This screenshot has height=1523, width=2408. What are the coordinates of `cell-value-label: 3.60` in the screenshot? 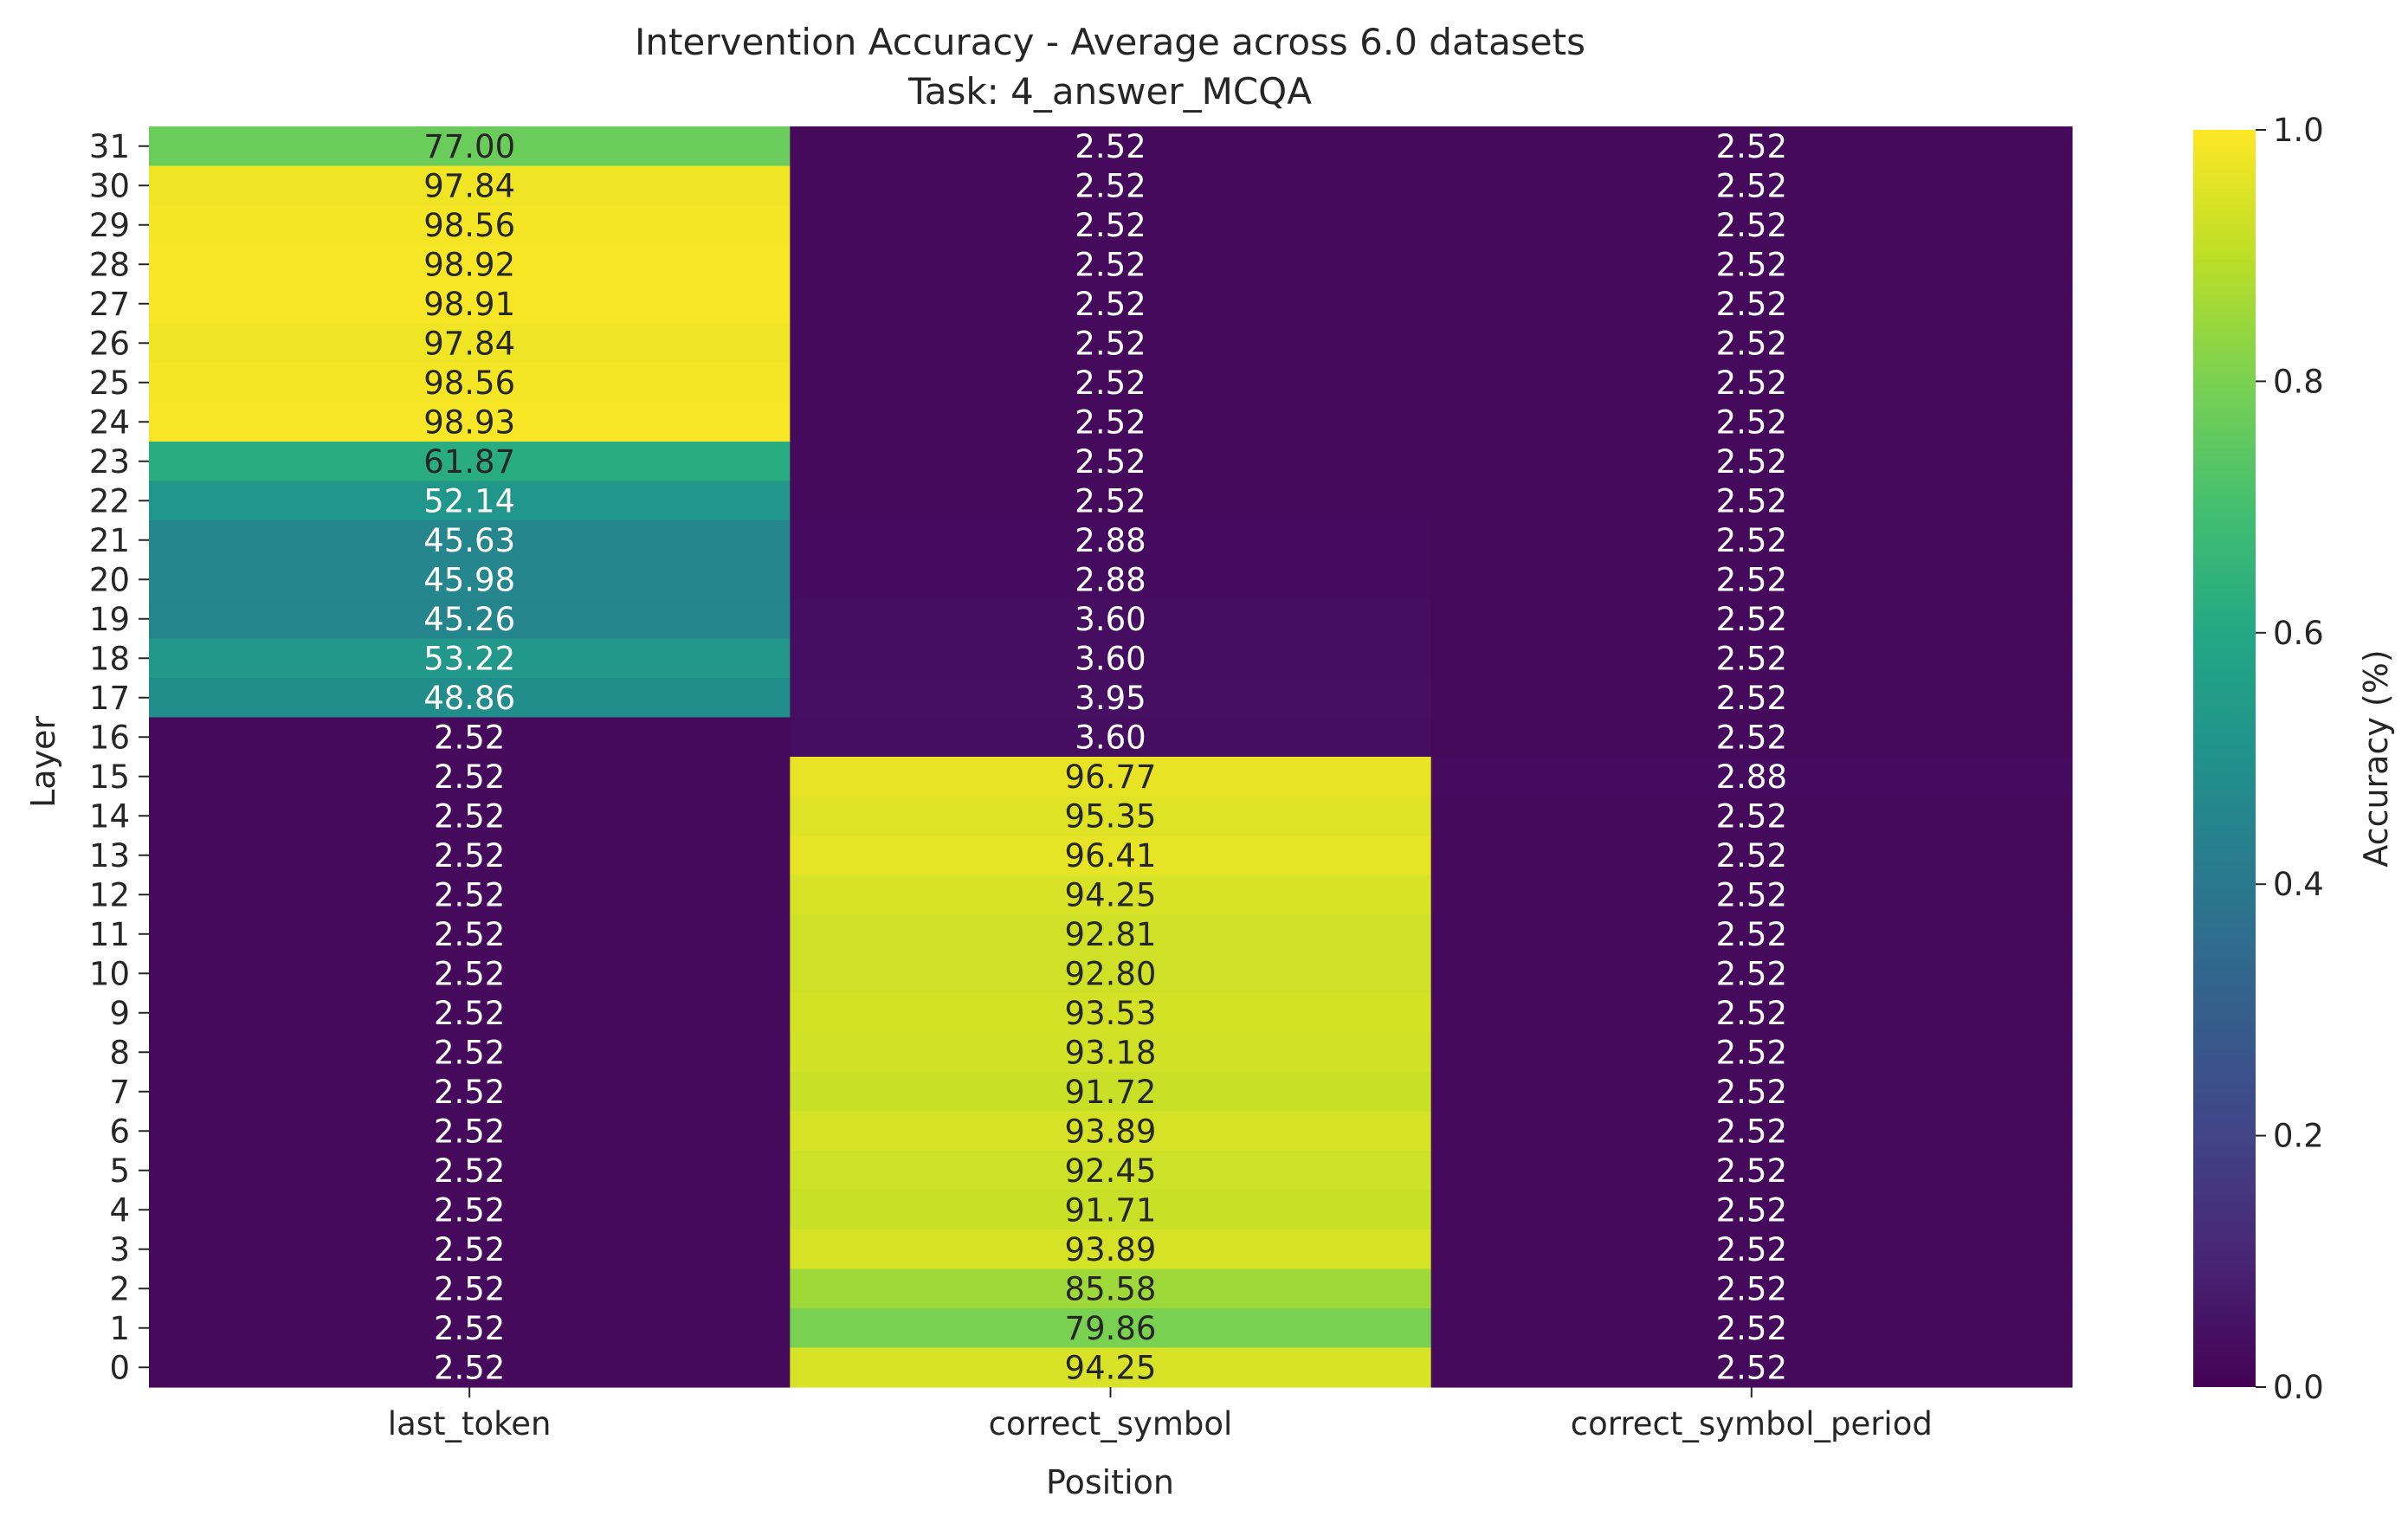 It's located at (1110, 737).